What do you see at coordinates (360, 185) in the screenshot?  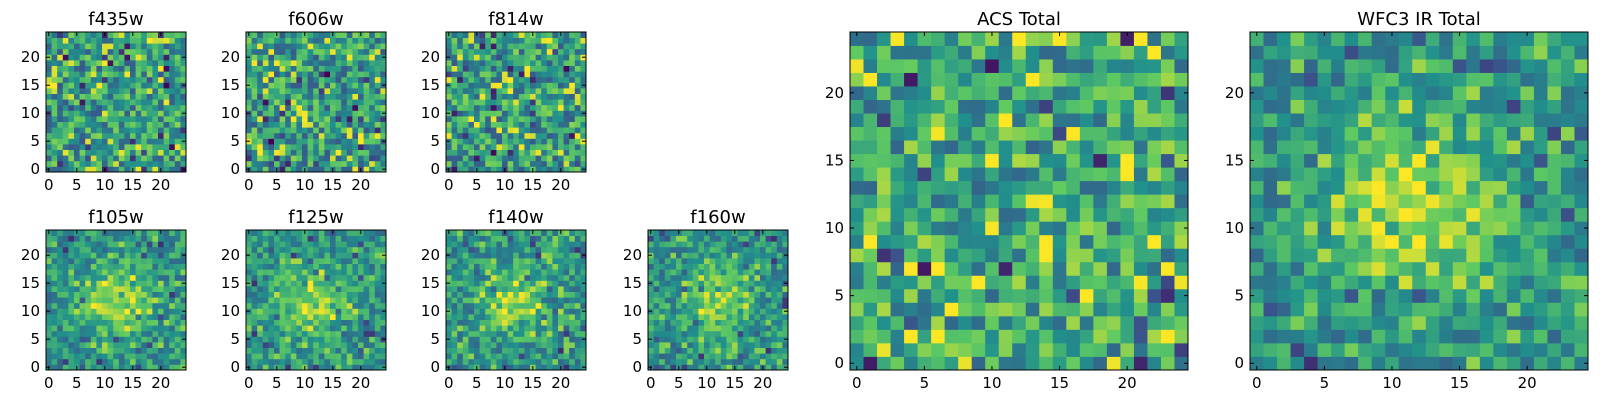 I see `x-tick-label: 20` at bounding box center [360, 185].